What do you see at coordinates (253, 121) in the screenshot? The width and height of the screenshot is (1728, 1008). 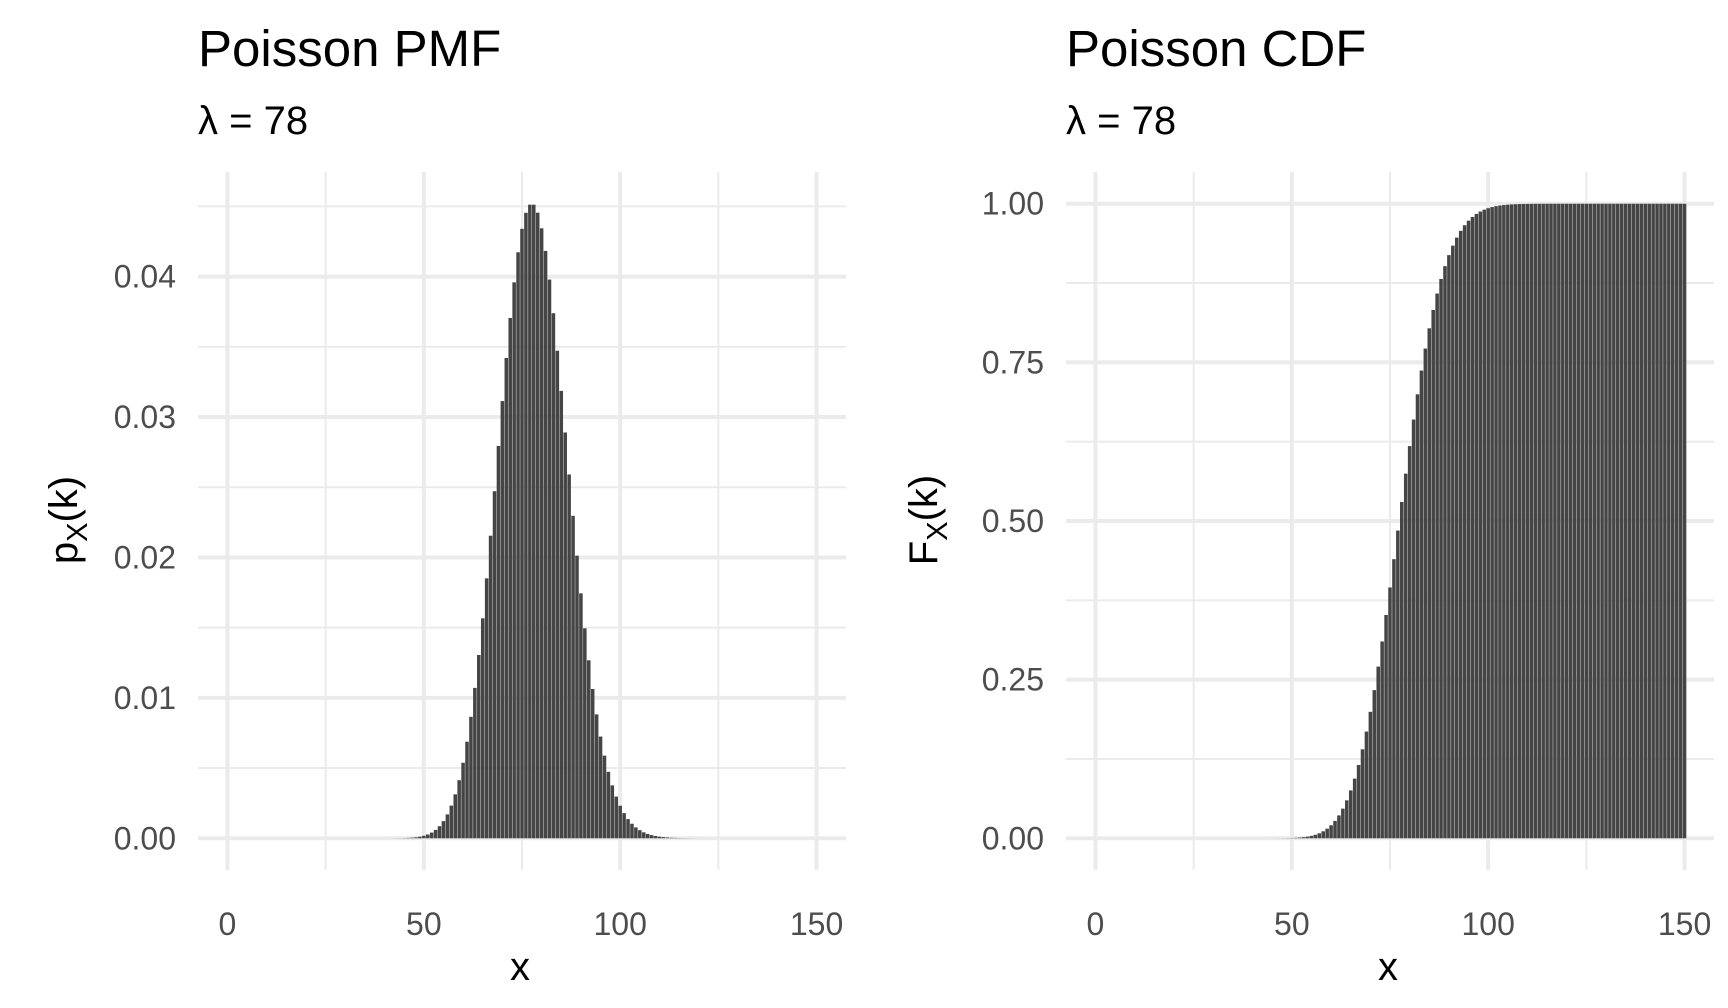 I see `pmf-subtitle: λ = 78` at bounding box center [253, 121].